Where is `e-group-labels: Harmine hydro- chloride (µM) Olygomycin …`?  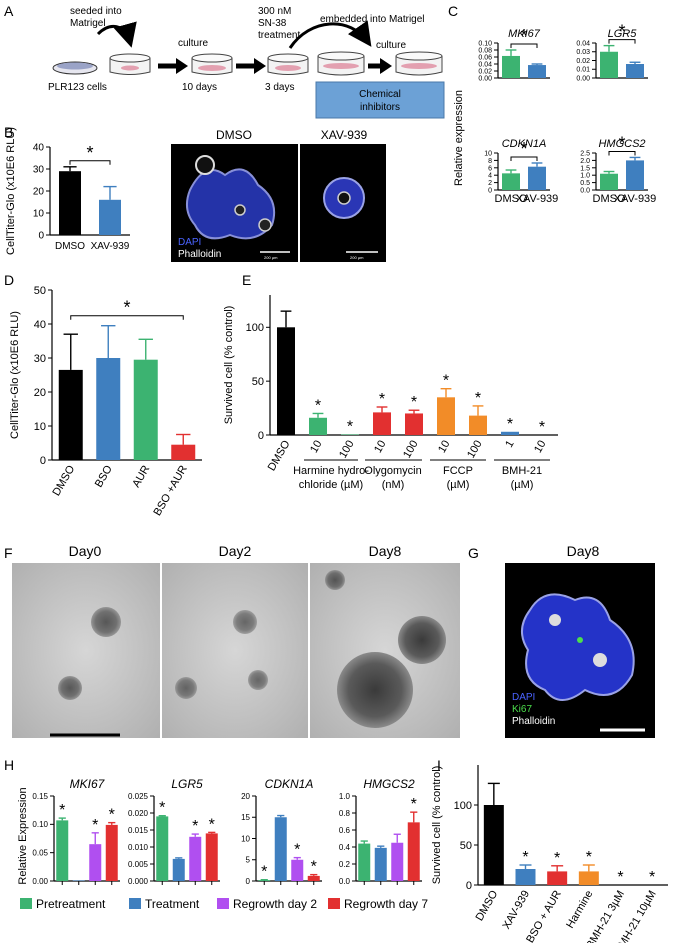 e-group-labels: Harmine hydro- chloride (µM) Olygomycin … is located at coordinates (421, 475).